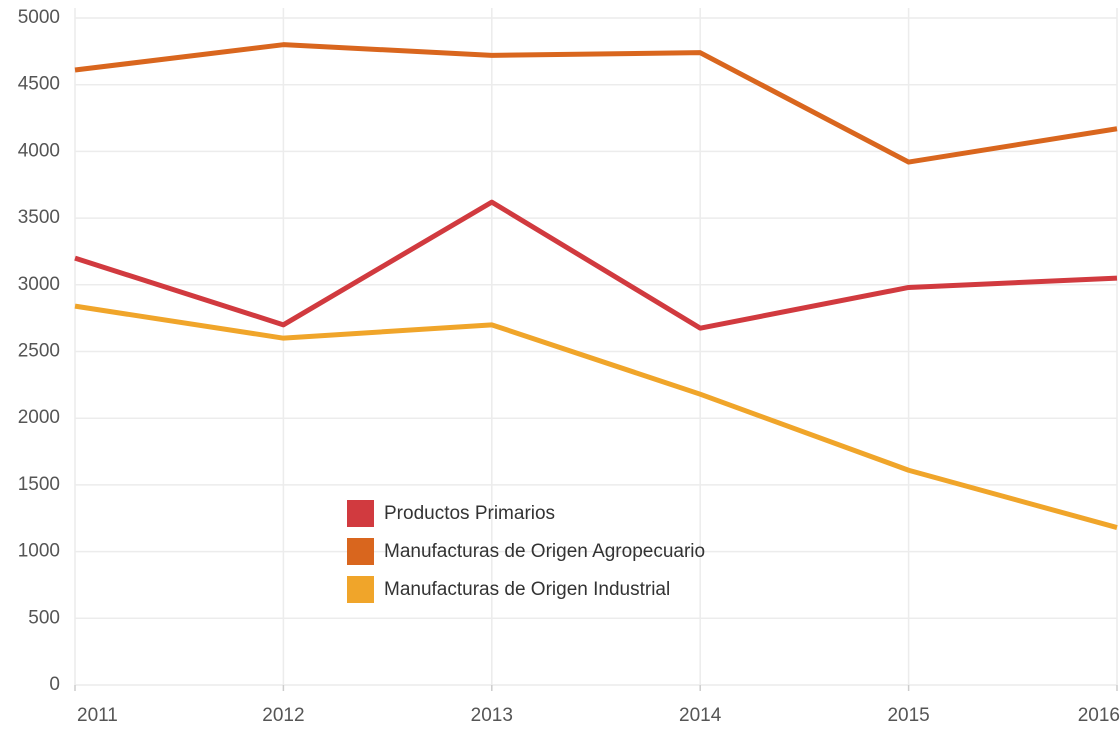 The image size is (1120, 729). What do you see at coordinates (283, 715) in the screenshot?
I see `x-tick-label: 2012` at bounding box center [283, 715].